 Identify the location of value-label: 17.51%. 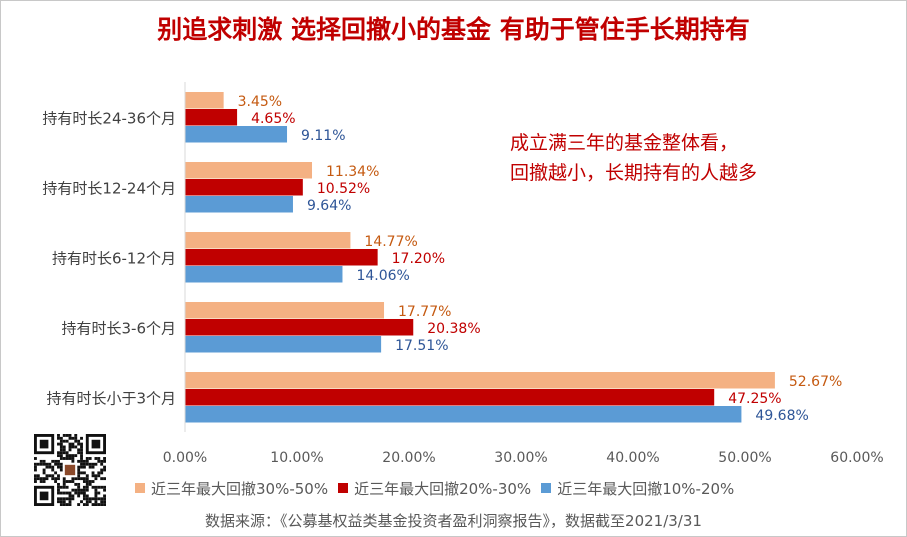
(421, 346).